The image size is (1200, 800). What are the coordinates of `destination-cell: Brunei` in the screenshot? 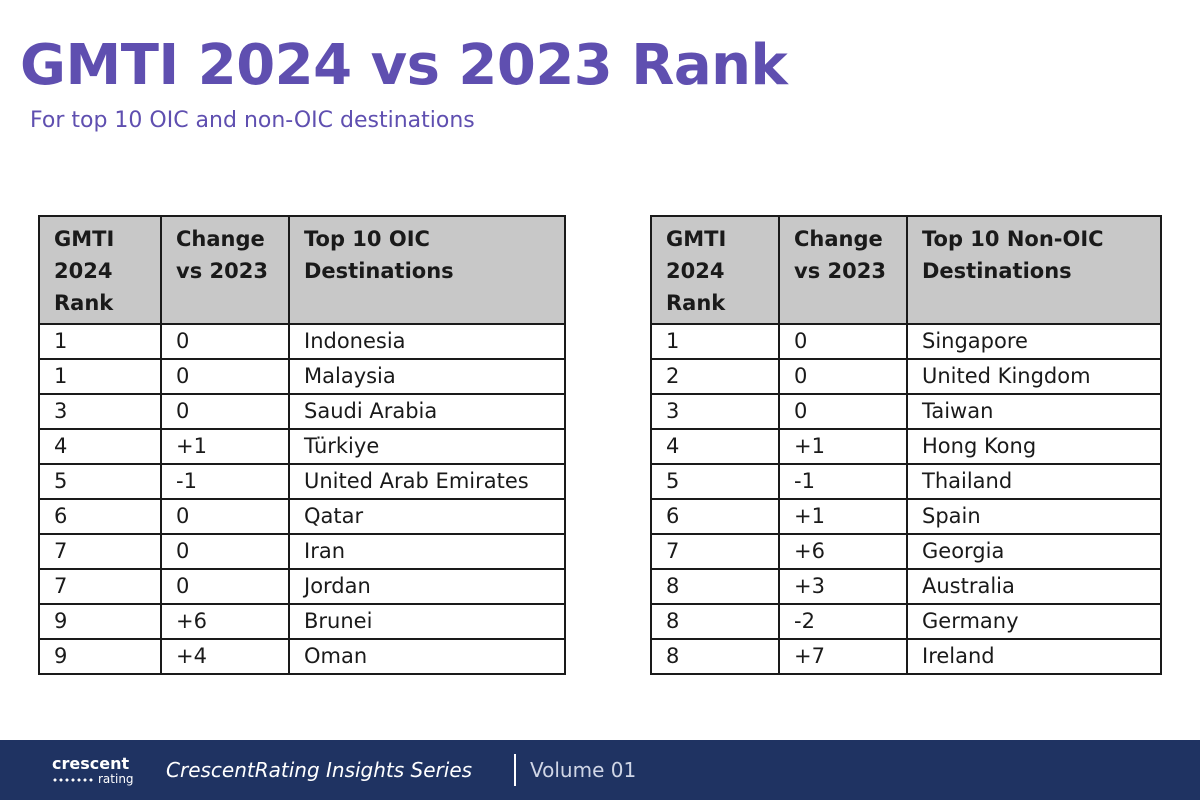 It's located at (427, 621).